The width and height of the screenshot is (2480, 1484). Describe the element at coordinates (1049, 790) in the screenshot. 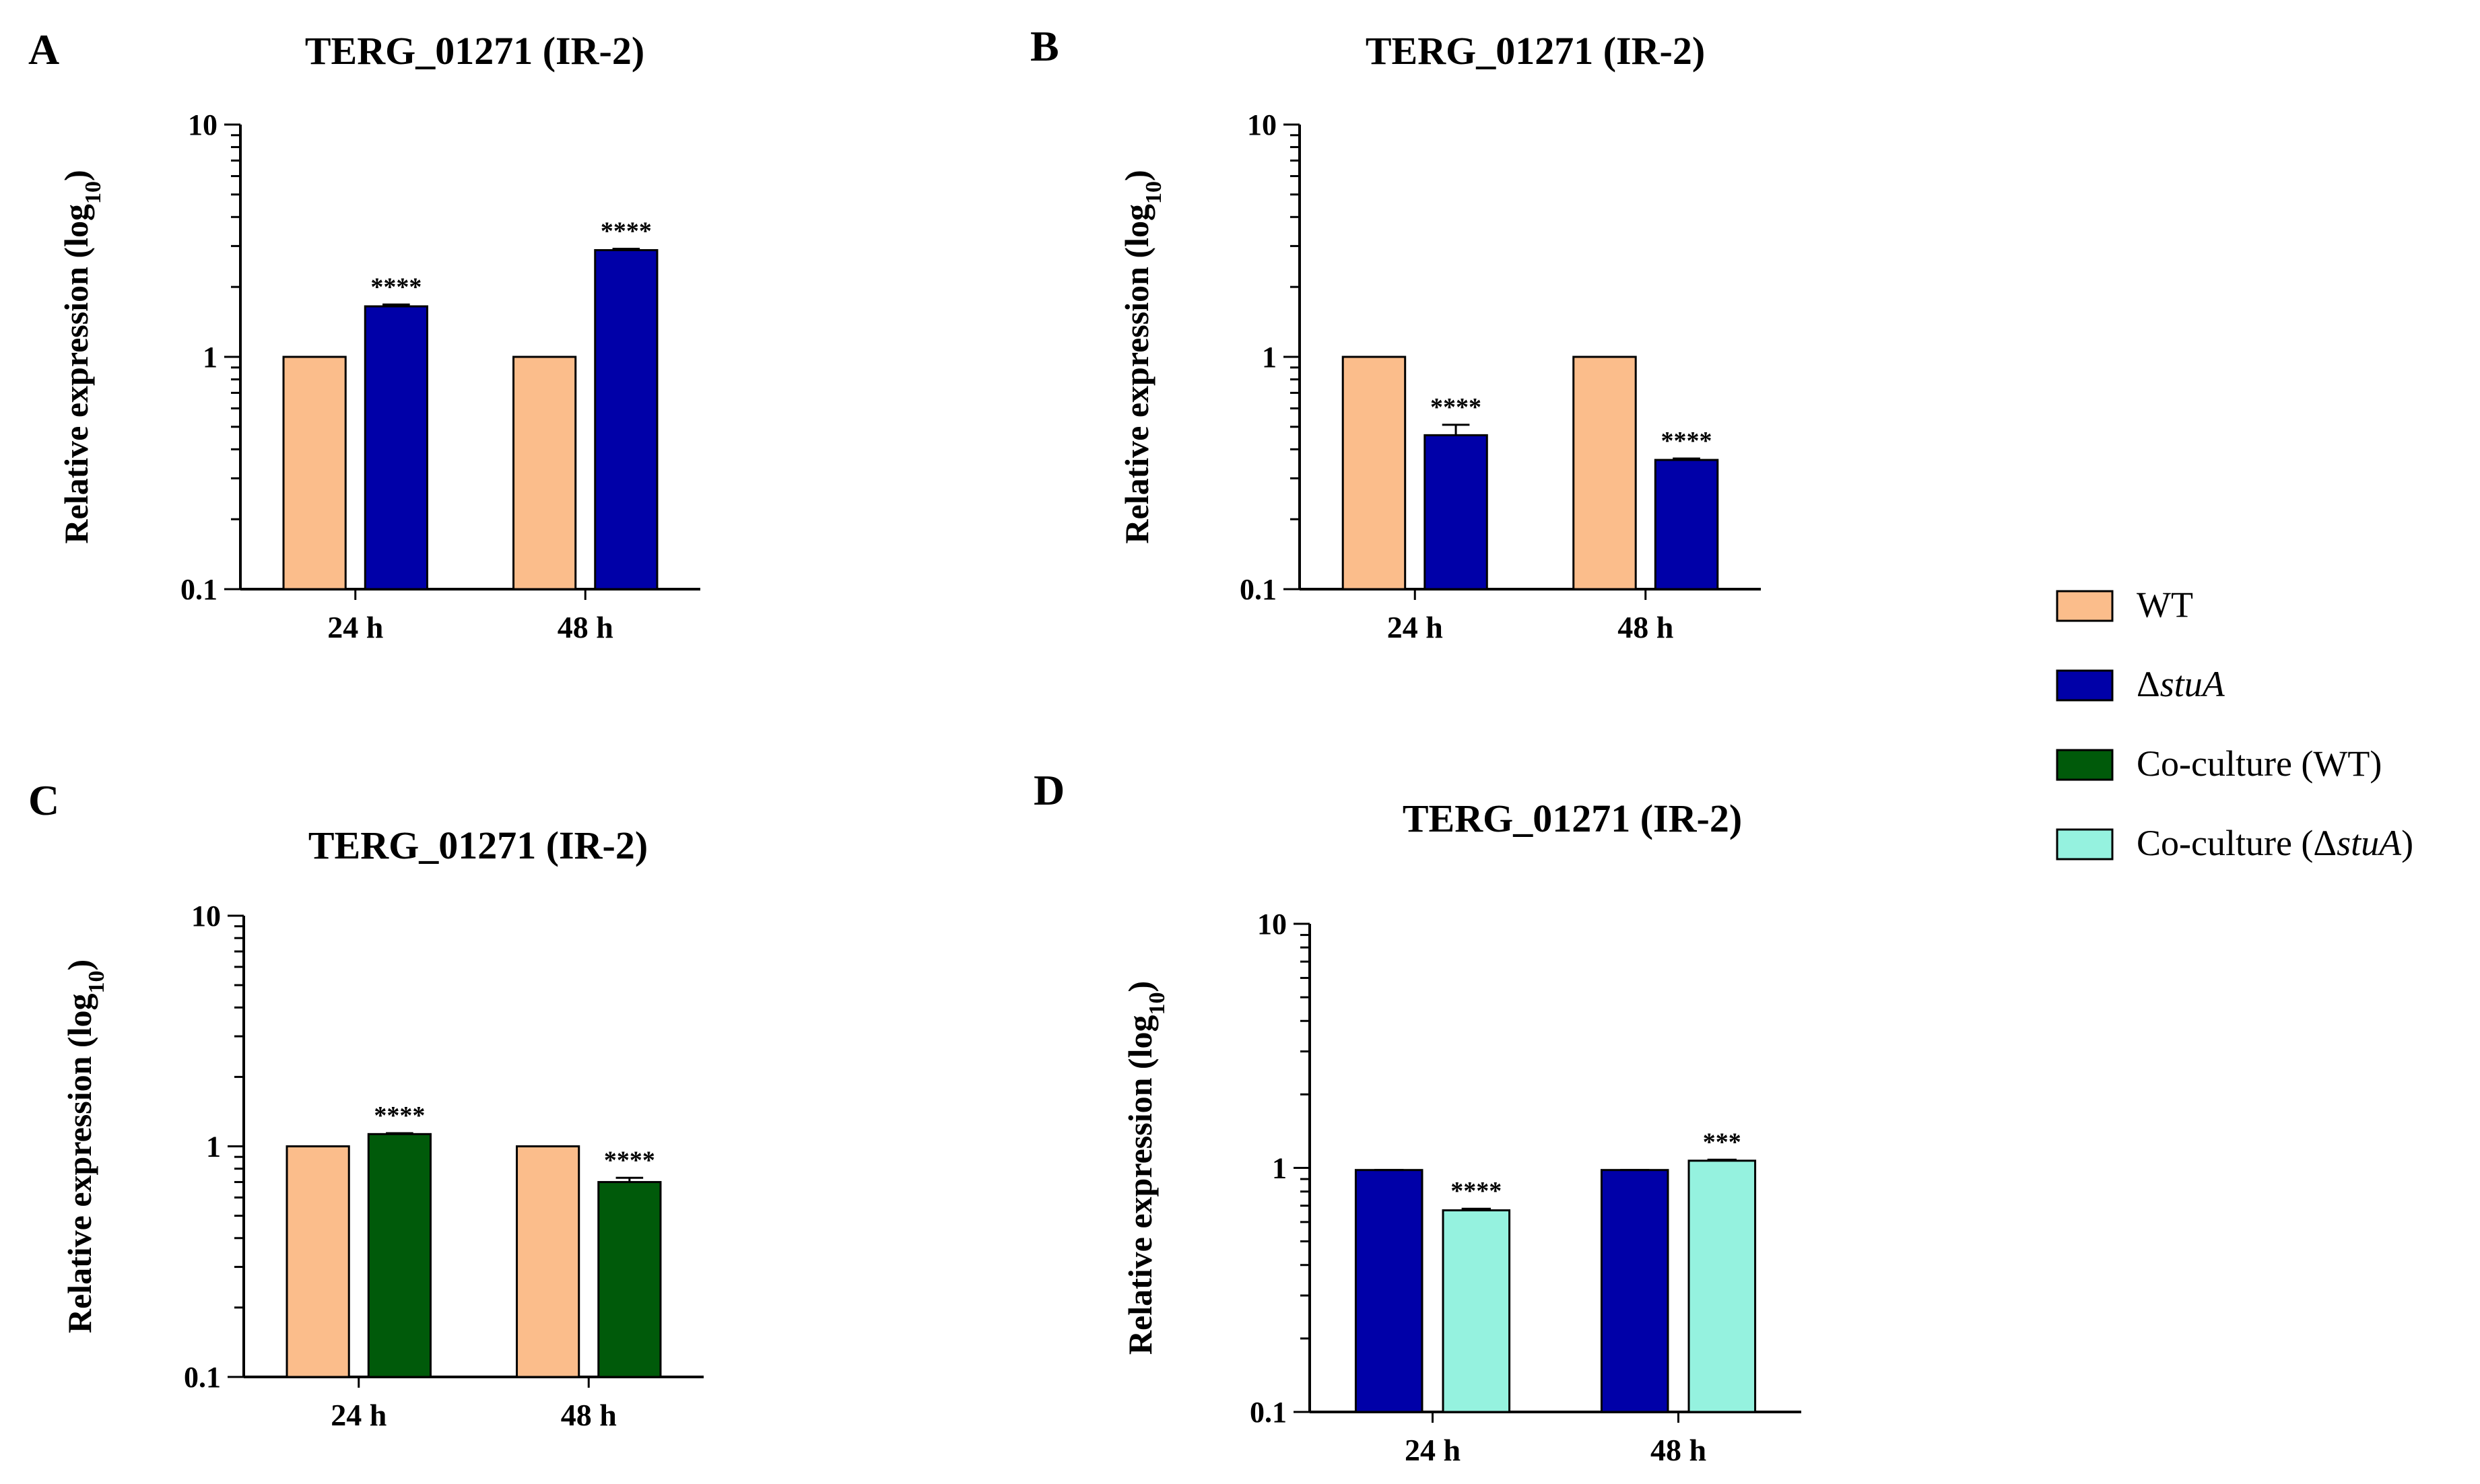

I see `panel-letter: D` at that location.